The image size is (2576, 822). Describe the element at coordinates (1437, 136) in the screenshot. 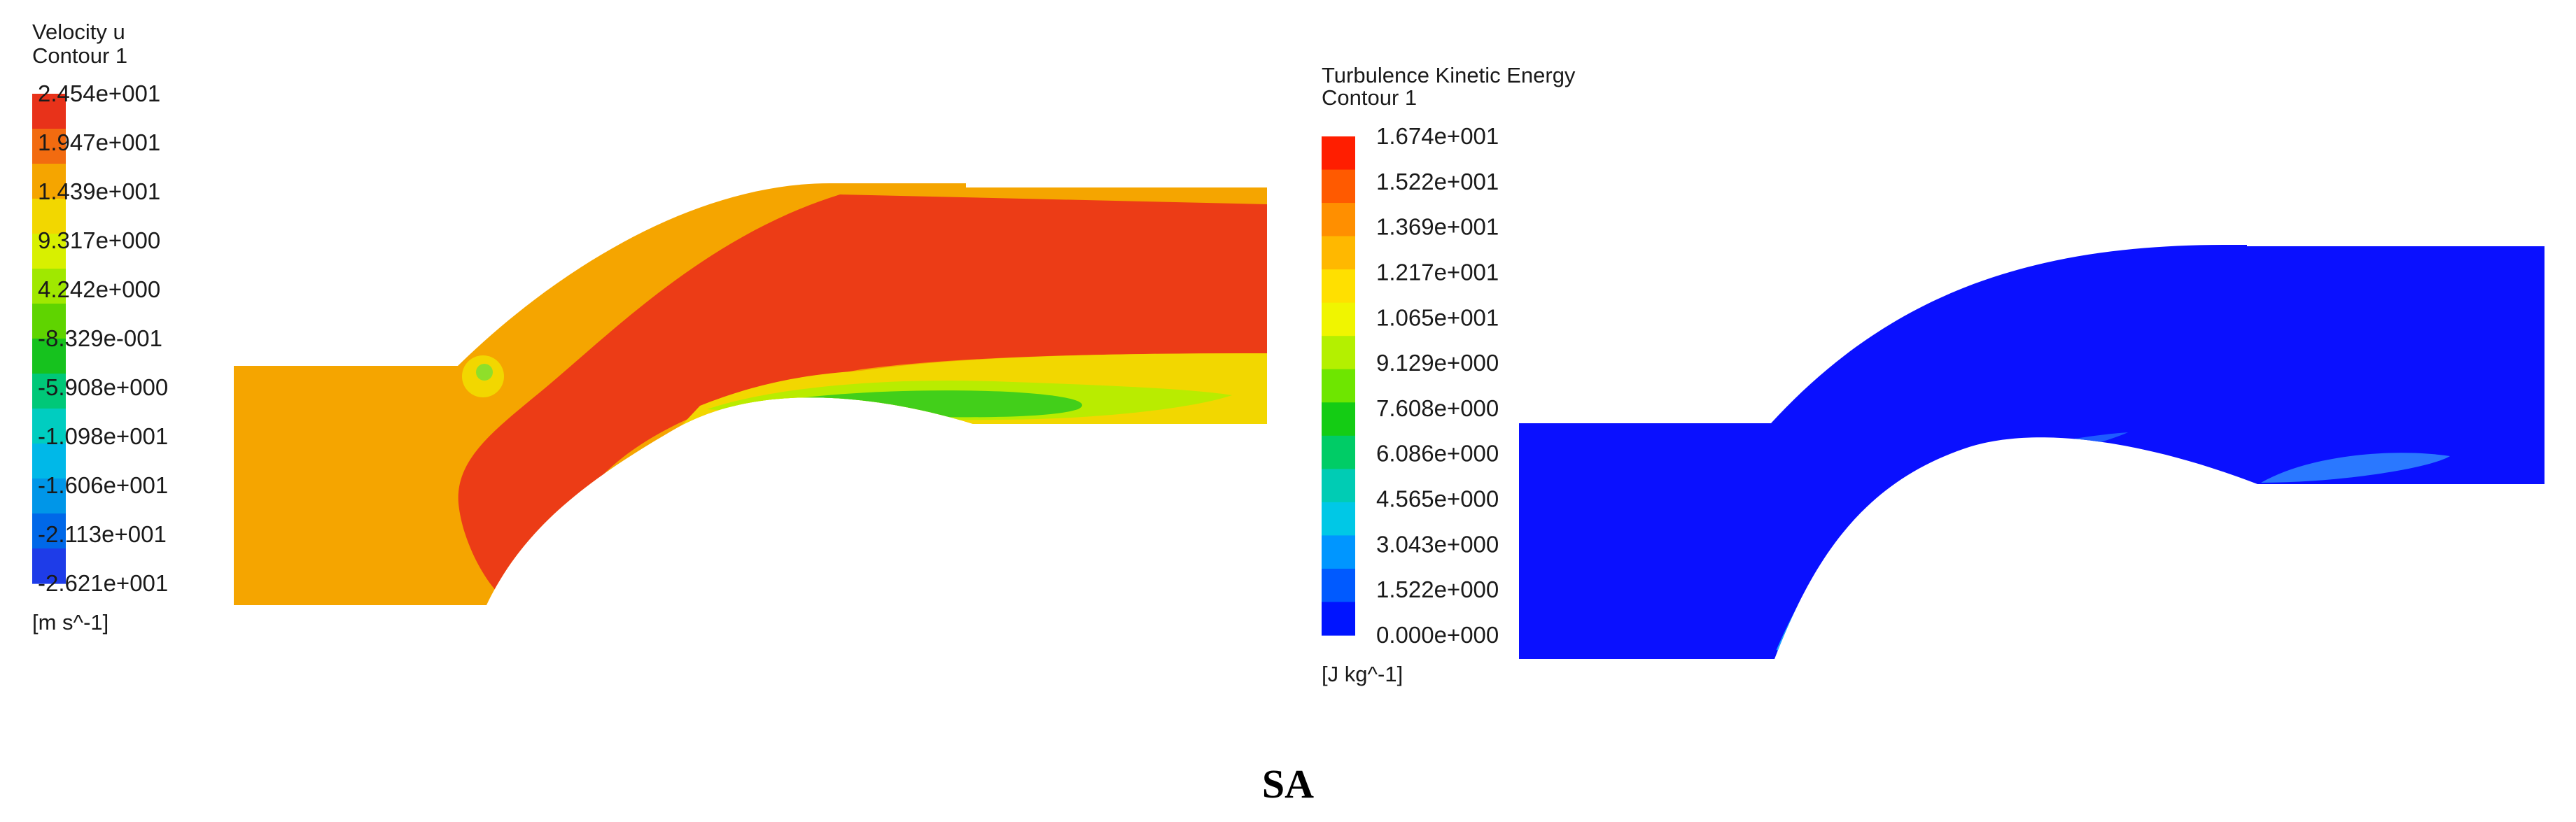

I see `colorbar-tick-label: 1.674e+001` at that location.